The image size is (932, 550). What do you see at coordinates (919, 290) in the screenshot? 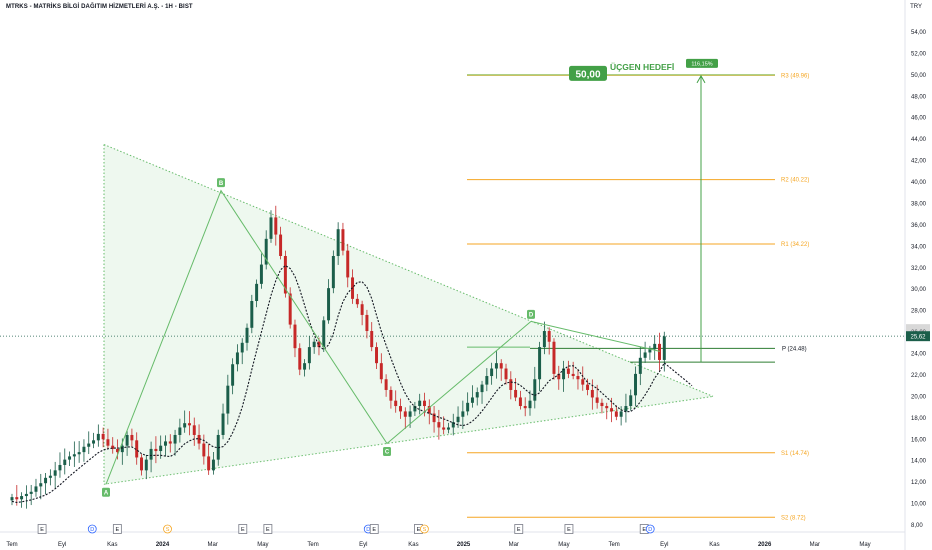
I see `y-tick-label: 30,00` at bounding box center [919, 290].